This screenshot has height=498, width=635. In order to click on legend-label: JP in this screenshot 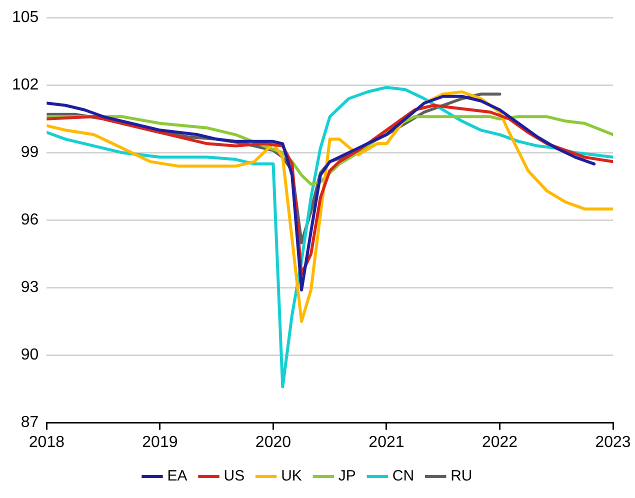, I will do `click(347, 476)`.